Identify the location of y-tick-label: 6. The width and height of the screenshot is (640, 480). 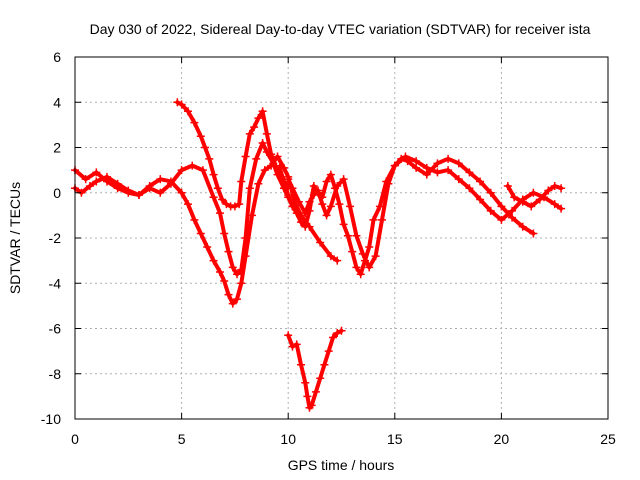
(57, 57).